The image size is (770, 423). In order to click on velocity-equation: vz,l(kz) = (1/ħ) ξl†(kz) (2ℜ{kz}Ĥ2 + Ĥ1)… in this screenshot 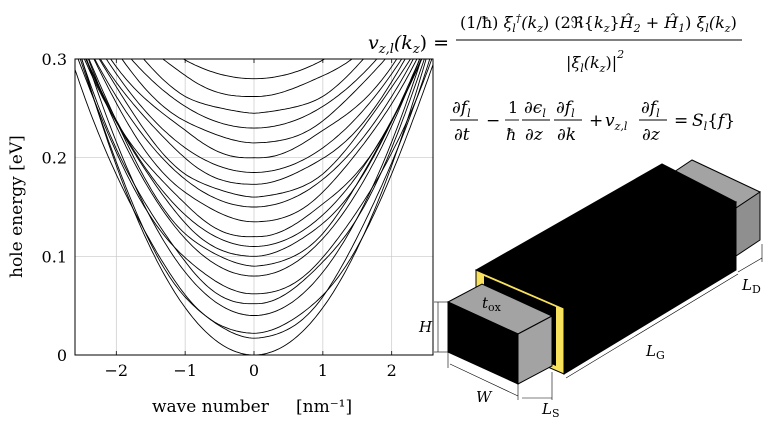, I will do `click(555, 43)`.